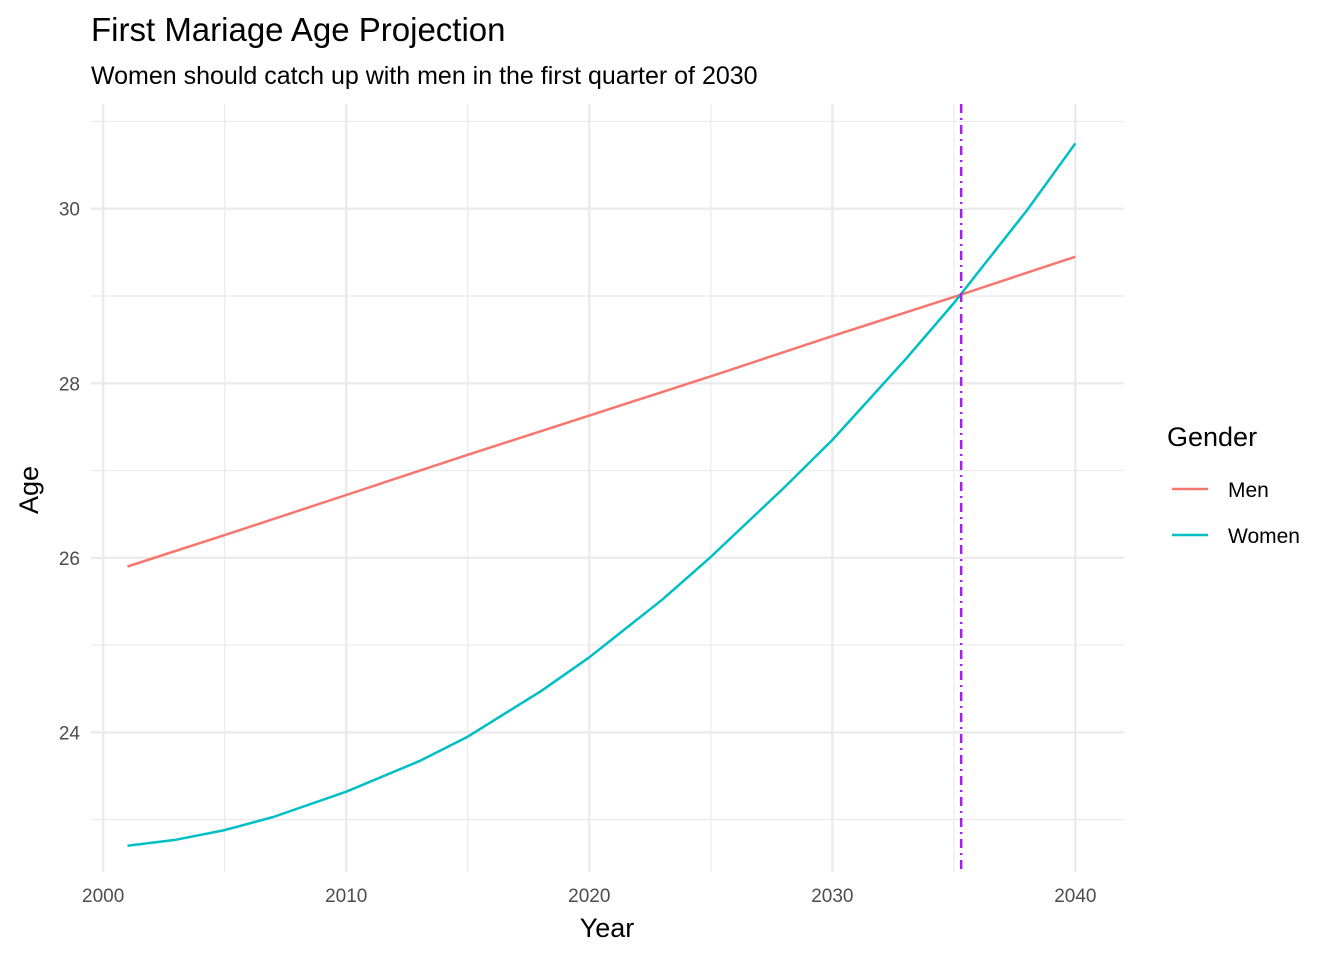  What do you see at coordinates (69, 384) in the screenshot?
I see `y-tick-label: 28` at bounding box center [69, 384].